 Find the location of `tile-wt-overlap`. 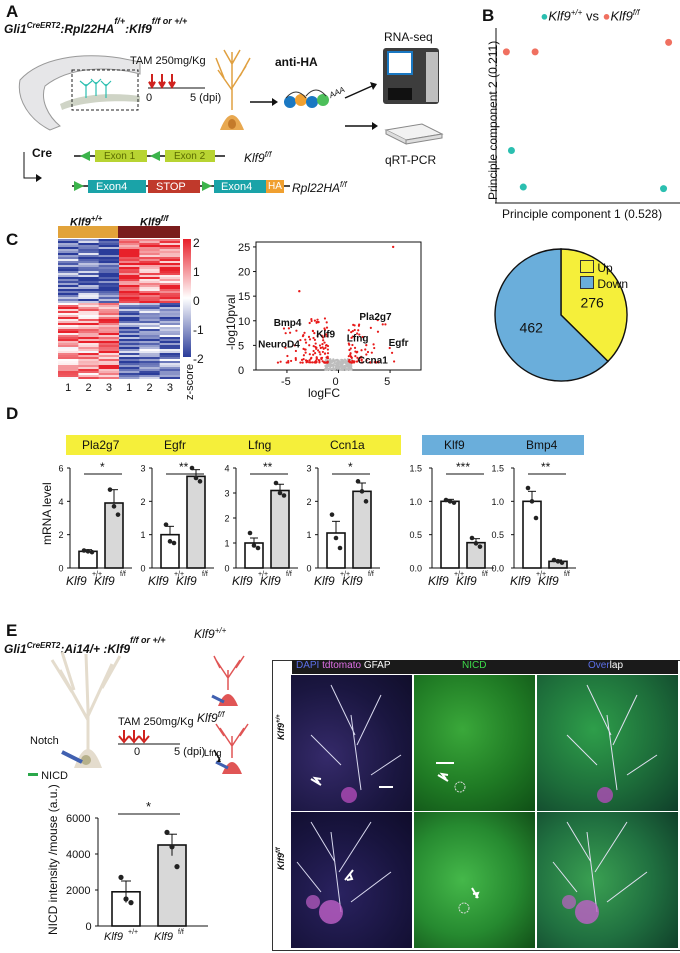

tile-wt-overlap is located at coordinates (607, 743).